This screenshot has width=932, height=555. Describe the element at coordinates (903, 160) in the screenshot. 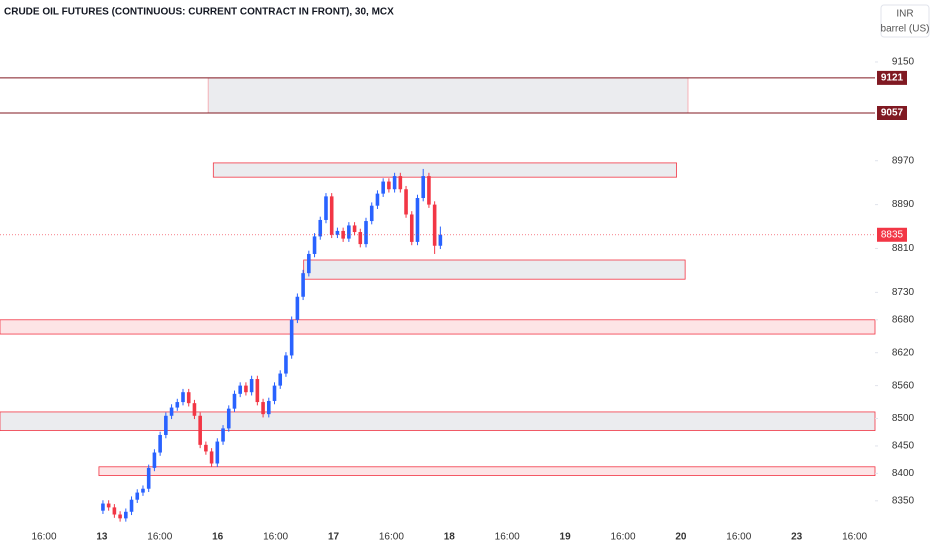

I see `y-tick-label: 8970` at that location.